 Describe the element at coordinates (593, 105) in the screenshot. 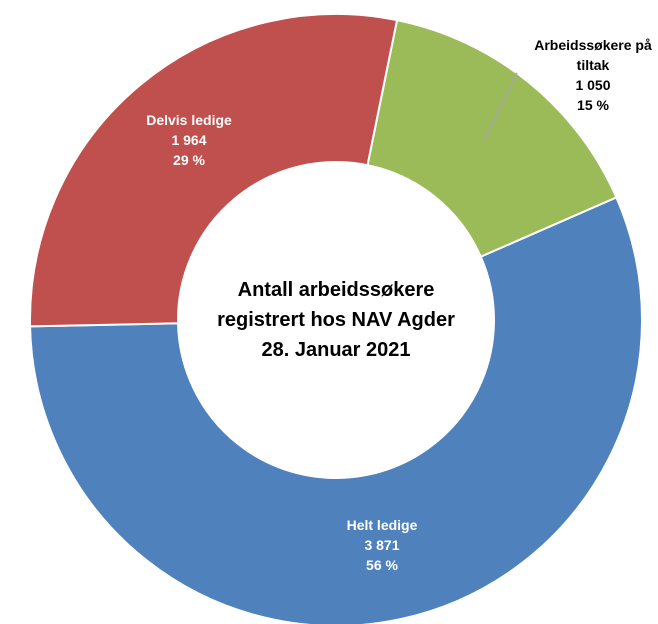

I see `percent-label: 15 %` at that location.